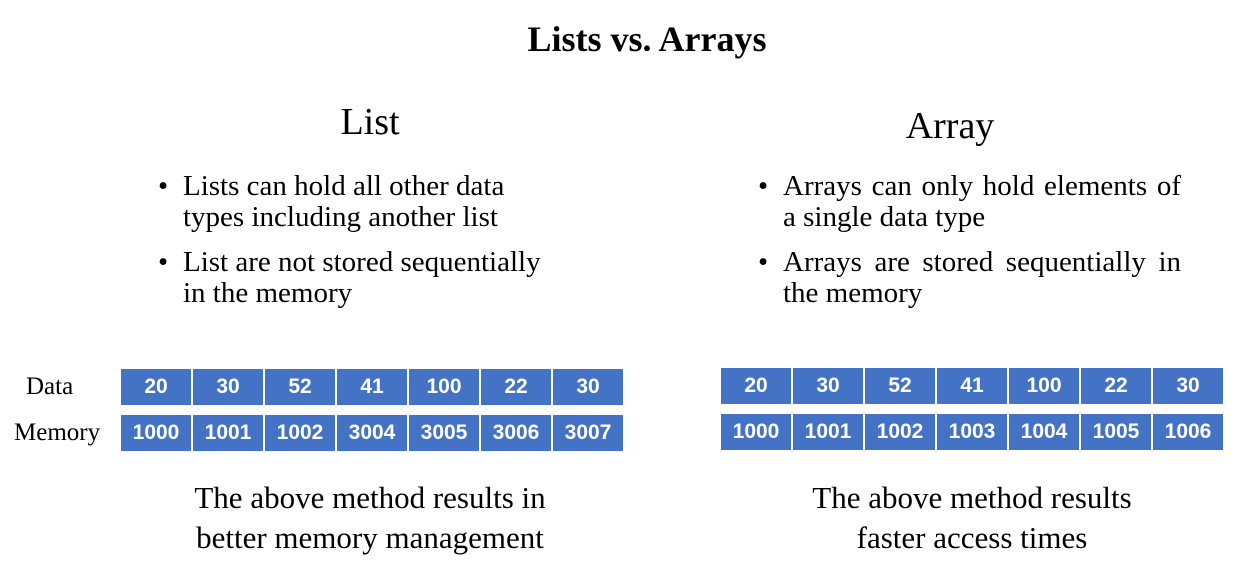  I want to click on list-data-cell: 100, so click(444, 387).